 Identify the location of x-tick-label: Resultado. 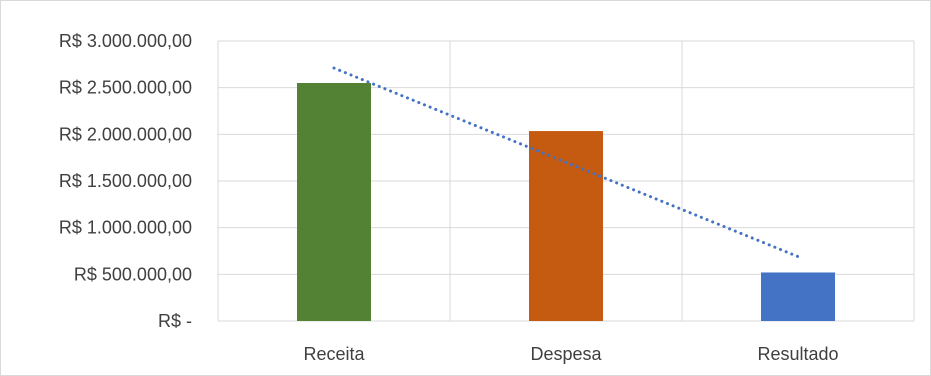
(797, 354).